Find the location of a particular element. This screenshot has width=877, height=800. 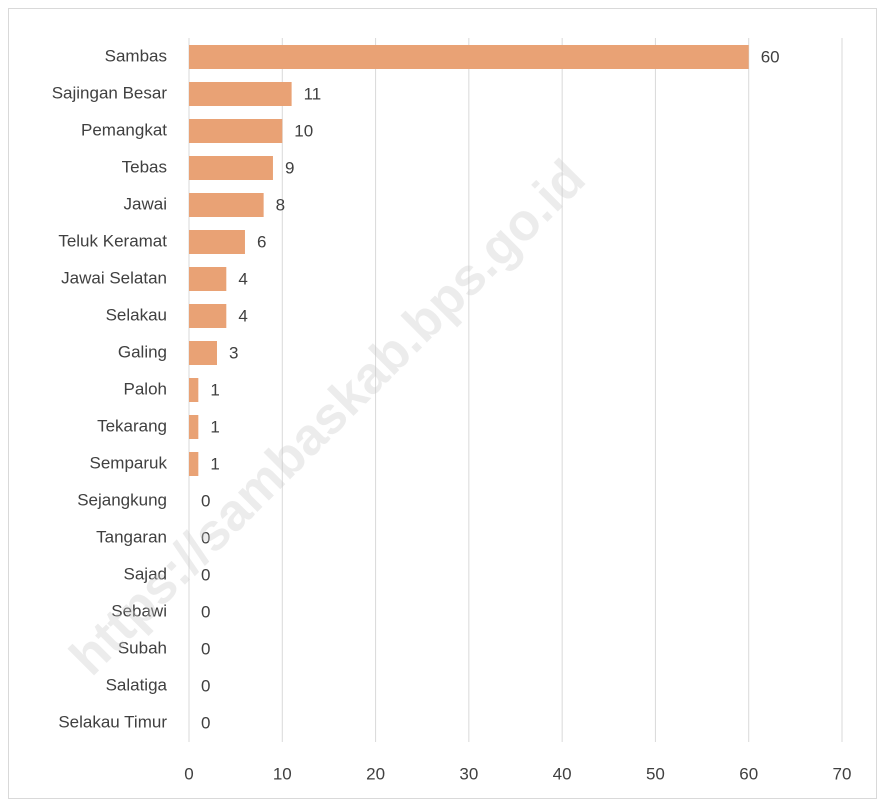

y-tick-label: Teluk Keramat is located at coordinates (112, 240).